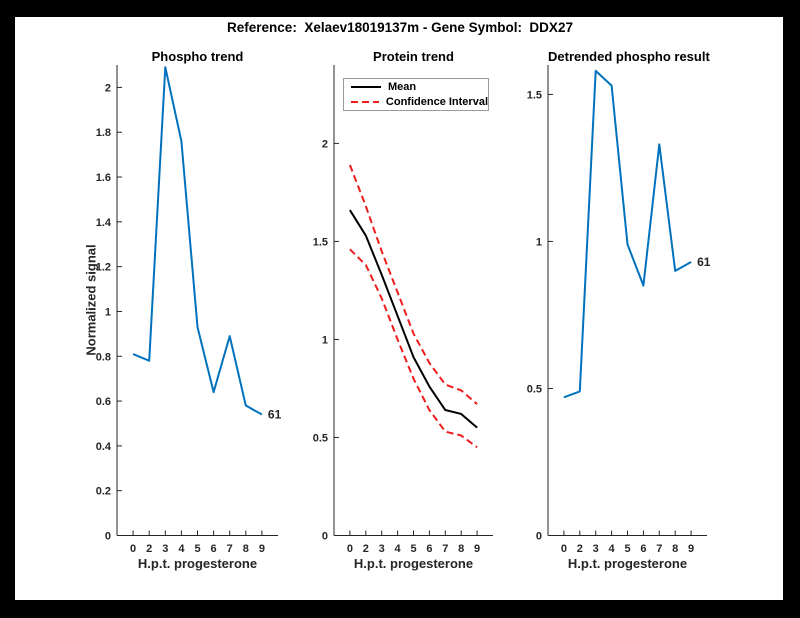 The height and width of the screenshot is (618, 800). Describe the element at coordinates (419, 87) in the screenshot. I see `legend-item-mean: Mean` at that location.